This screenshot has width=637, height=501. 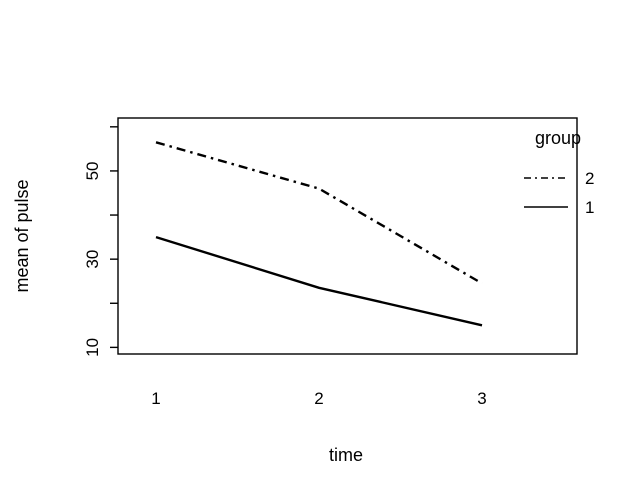 What do you see at coordinates (318, 398) in the screenshot?
I see `x-tick-label: 2` at bounding box center [318, 398].